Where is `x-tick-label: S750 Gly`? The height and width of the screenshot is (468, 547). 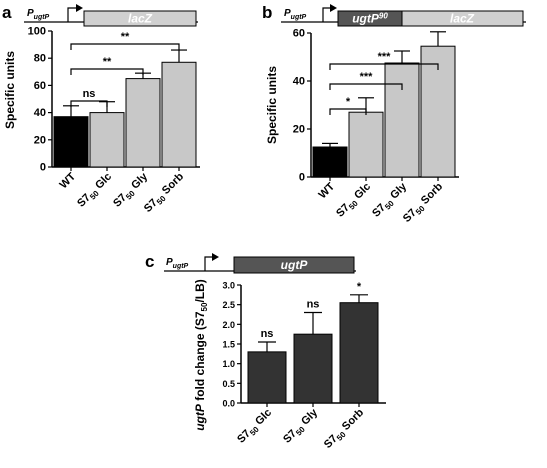 x-tick-label: S750 Gly is located at coordinates (301, 426).